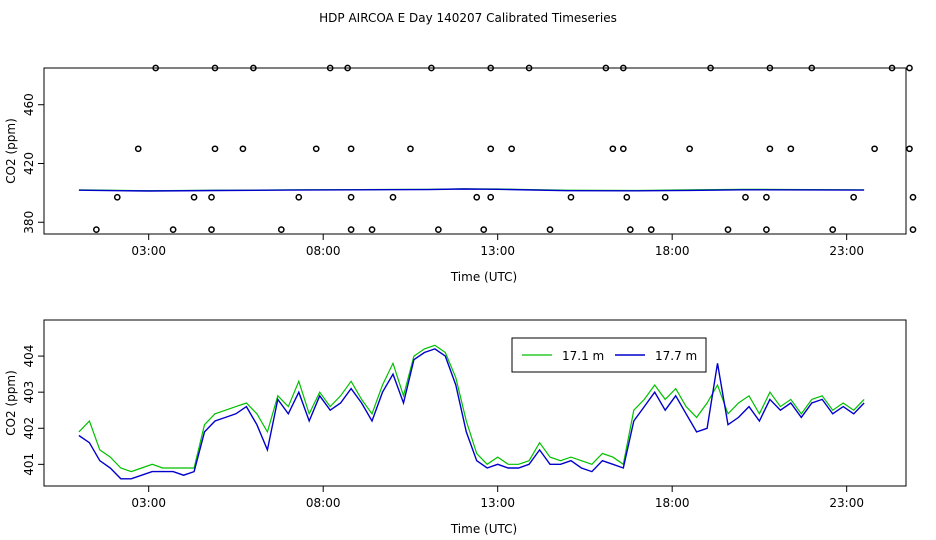 The height and width of the screenshot is (540, 936). I want to click on bottom-y-tick-label: 404, so click(29, 356).